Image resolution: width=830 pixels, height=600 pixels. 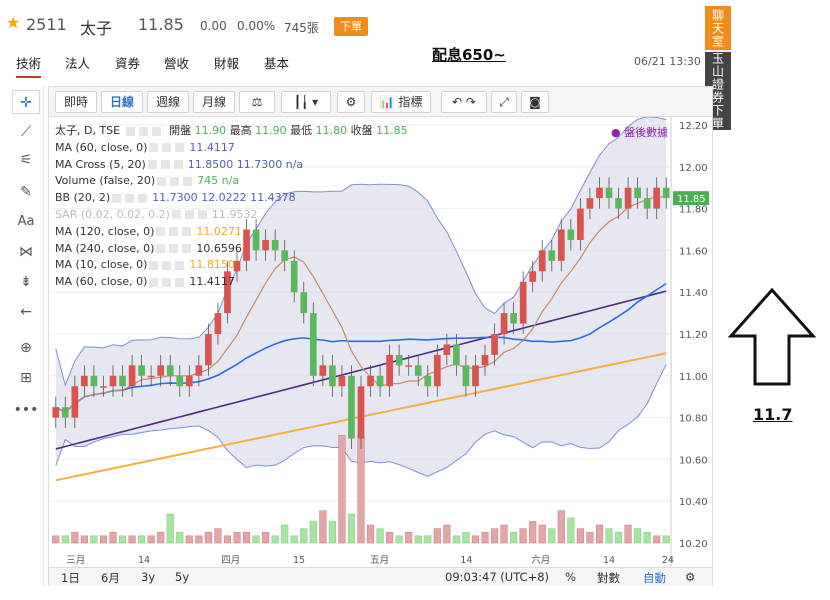 I want to click on tab-basic: 基本, so click(x=277, y=63).